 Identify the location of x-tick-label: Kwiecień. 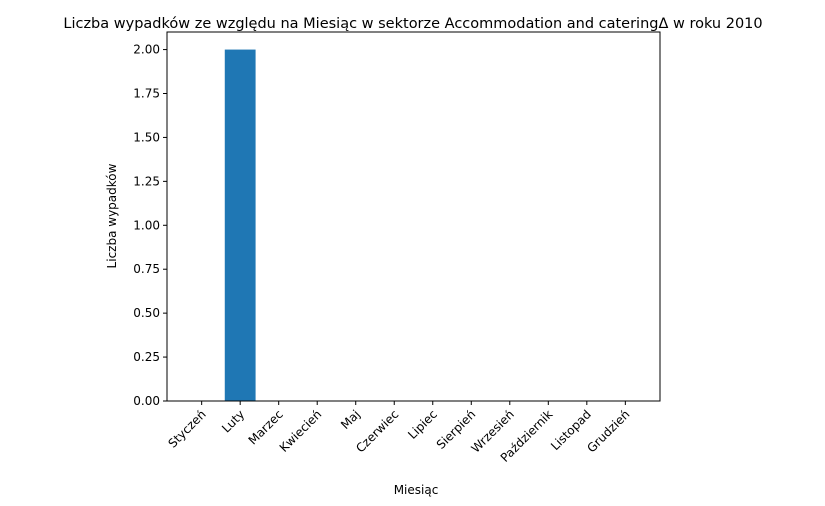
(301, 431).